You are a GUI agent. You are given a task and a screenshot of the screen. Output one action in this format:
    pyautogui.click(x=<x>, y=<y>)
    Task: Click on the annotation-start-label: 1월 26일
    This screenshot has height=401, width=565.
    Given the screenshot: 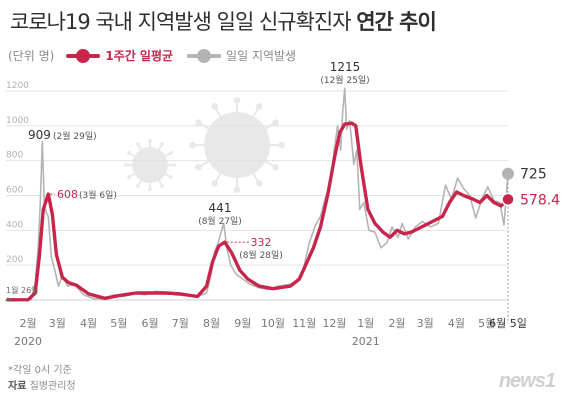 What is the action you would take?
    pyautogui.click(x=22, y=290)
    